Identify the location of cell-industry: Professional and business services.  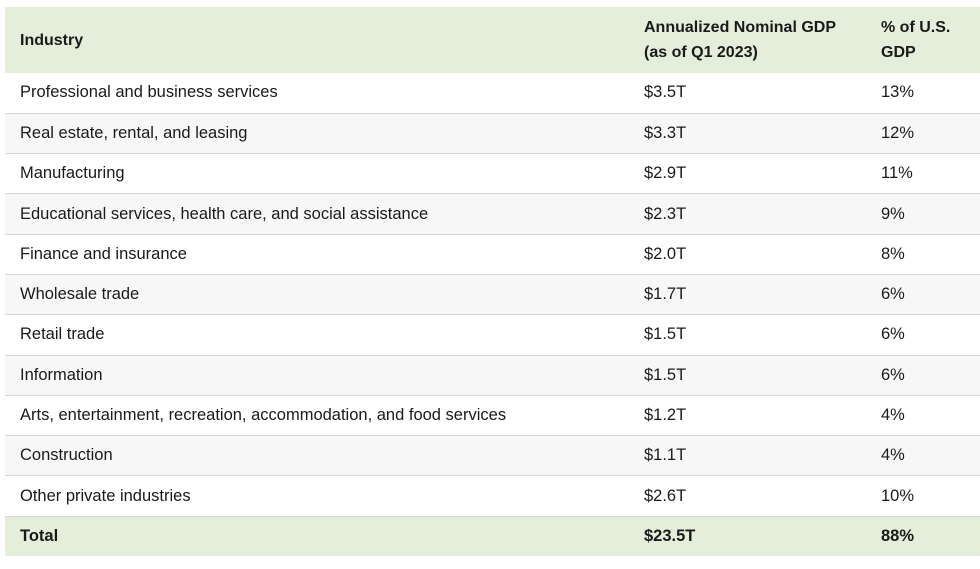
(149, 92).